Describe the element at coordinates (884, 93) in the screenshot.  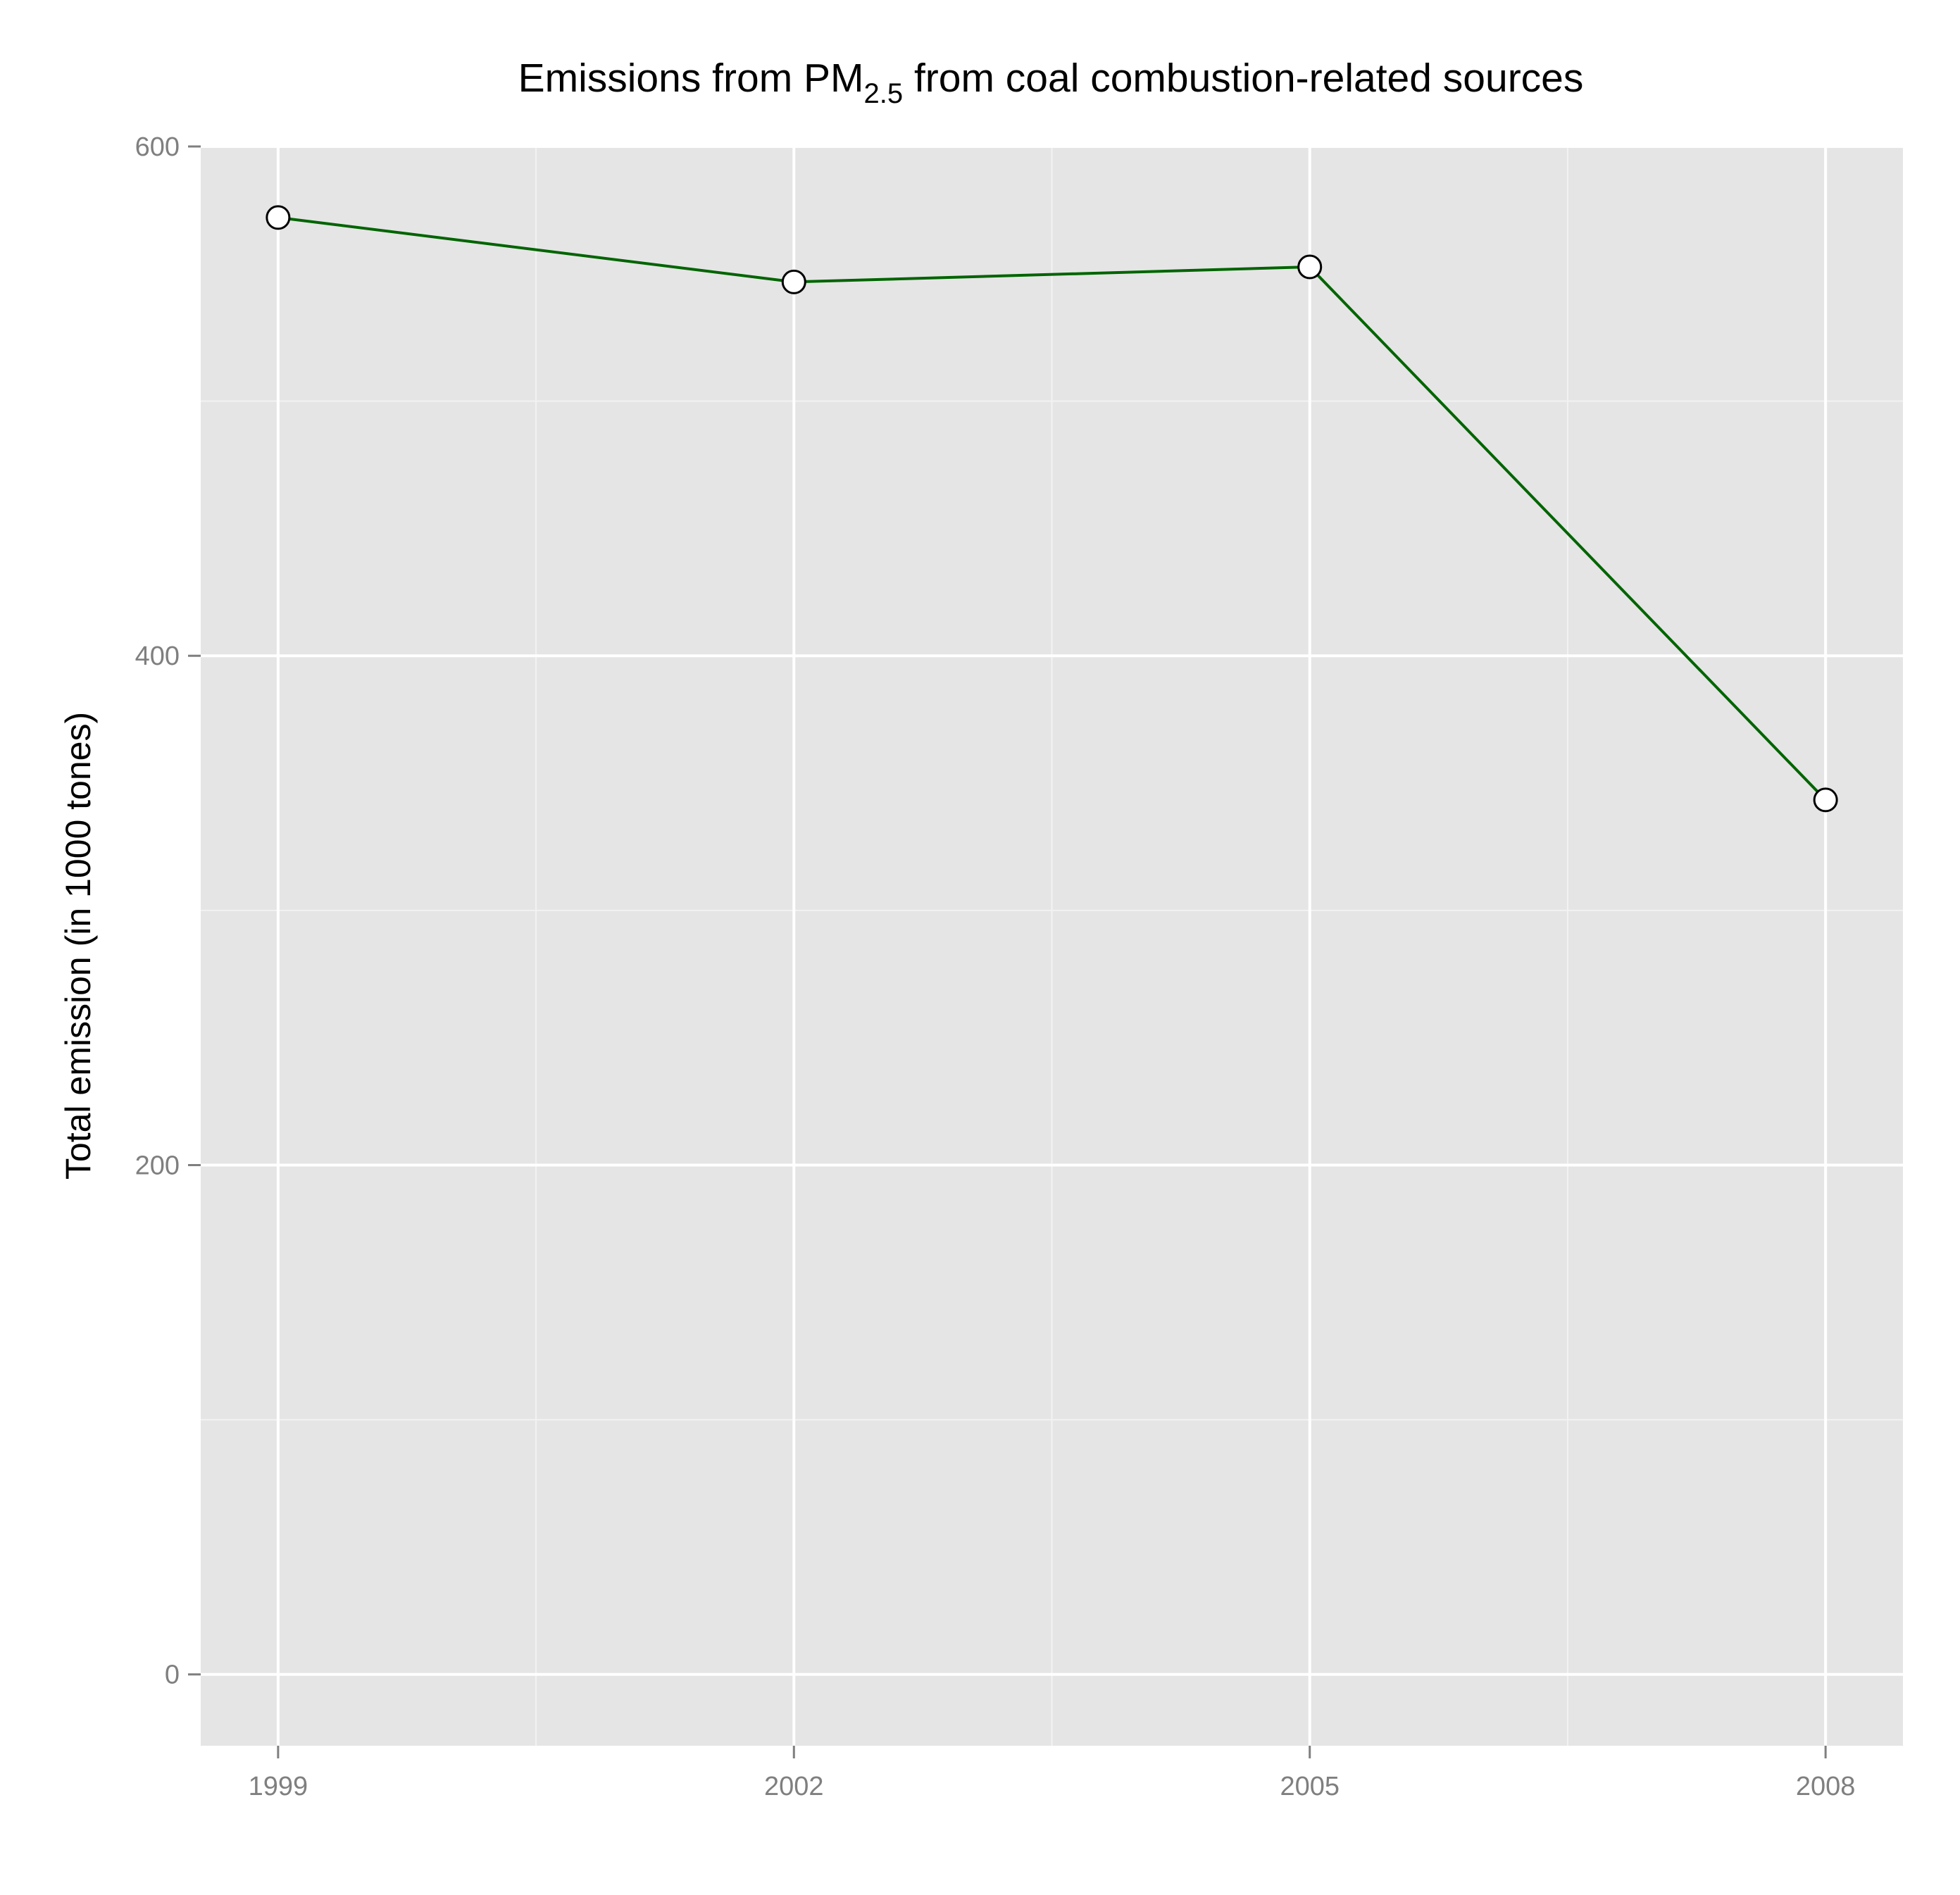
I see `chart-title-subscript: 2.5` at that location.